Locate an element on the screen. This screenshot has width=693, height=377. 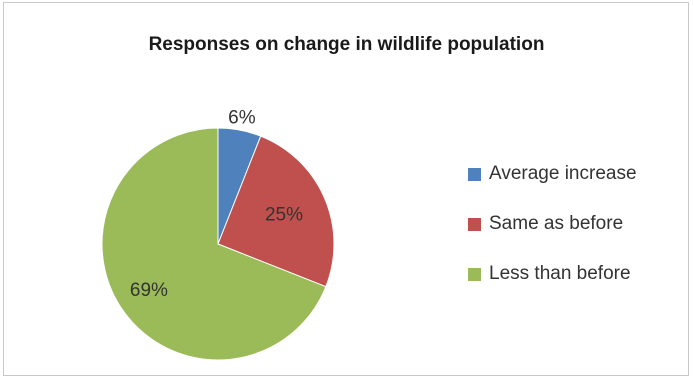
legend-item-same-as-before: Same as before is located at coordinates (552, 224).